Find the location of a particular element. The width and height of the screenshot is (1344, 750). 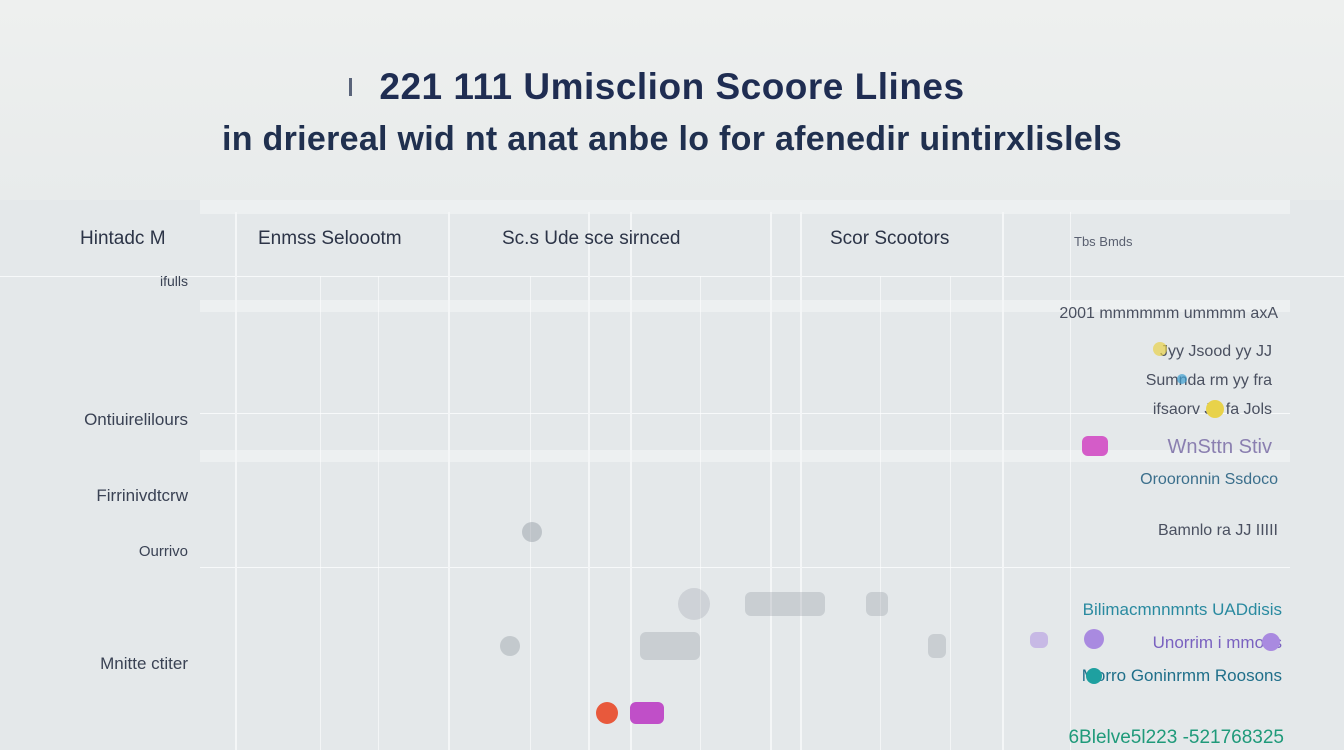

title-tick-mark is located at coordinates (350, 87).